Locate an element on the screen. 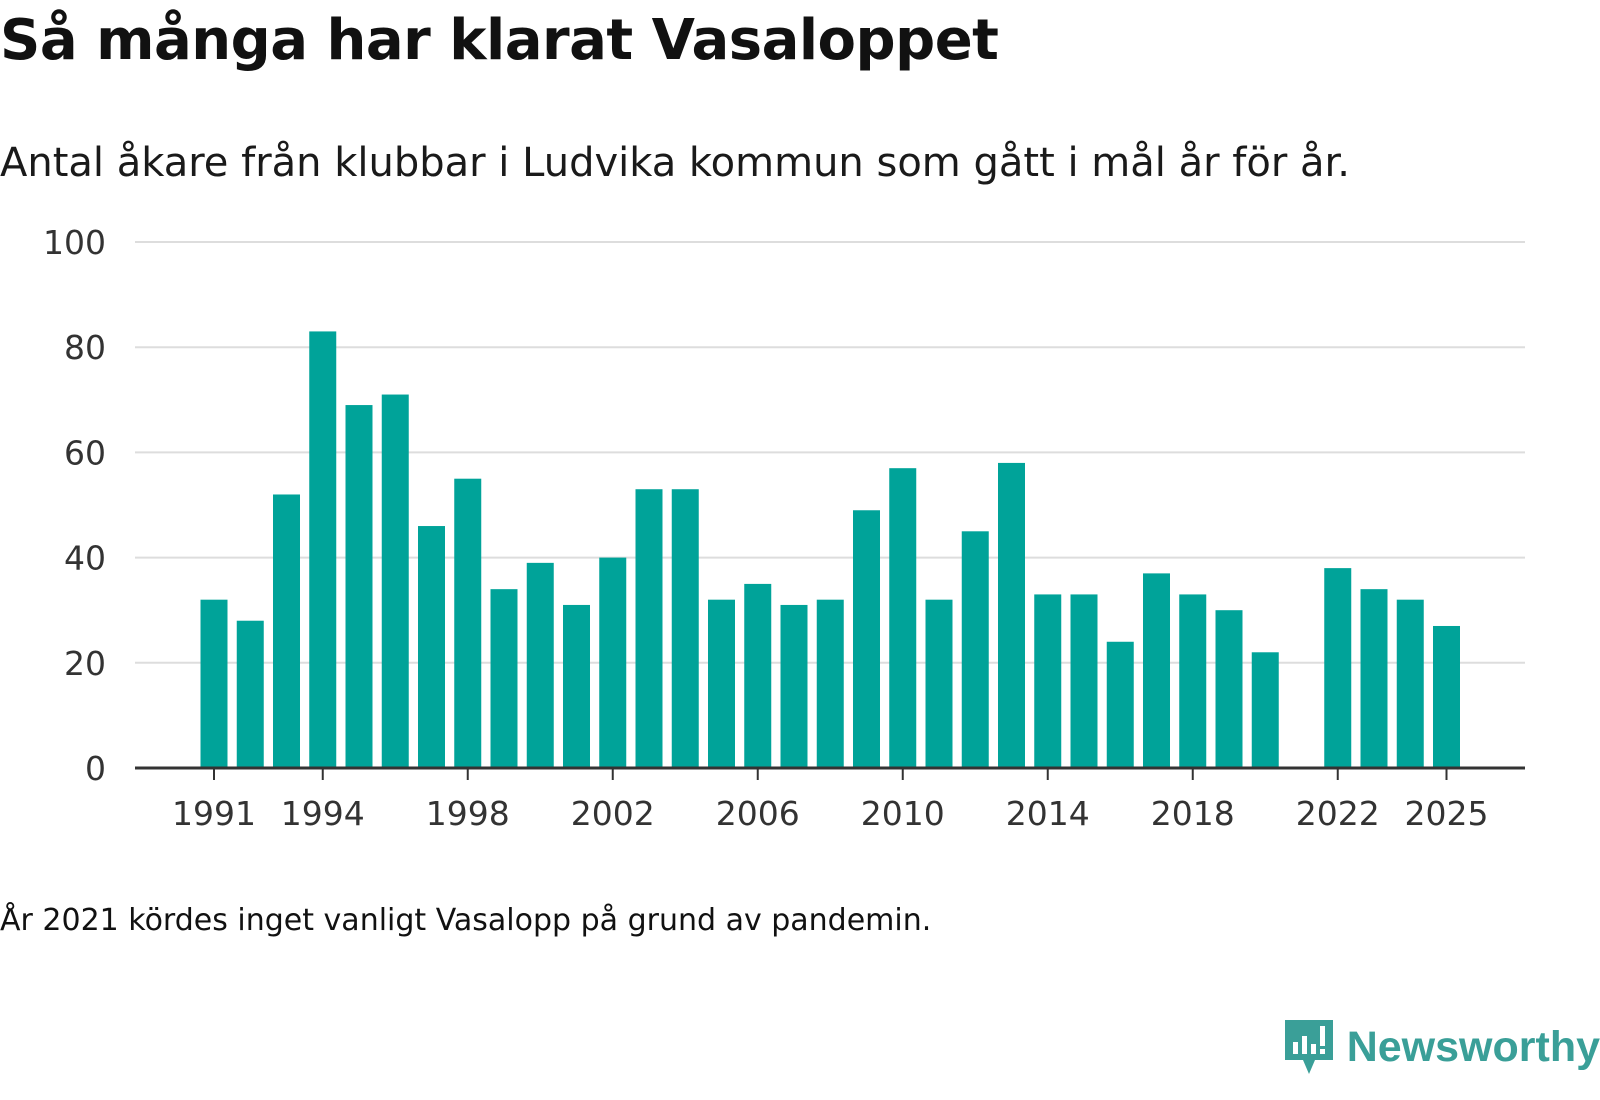  bar-2006 is located at coordinates (758, 675).